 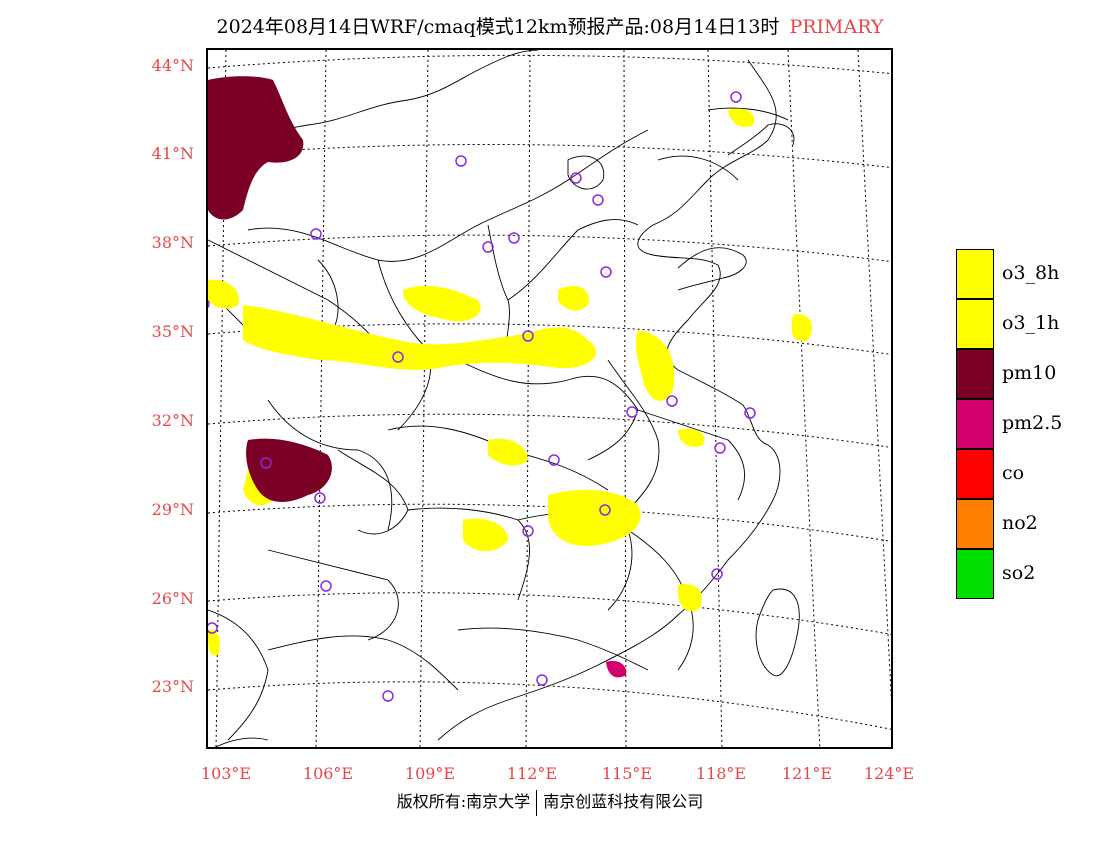 I want to click on lat-label: 44°N, so click(x=172, y=65).